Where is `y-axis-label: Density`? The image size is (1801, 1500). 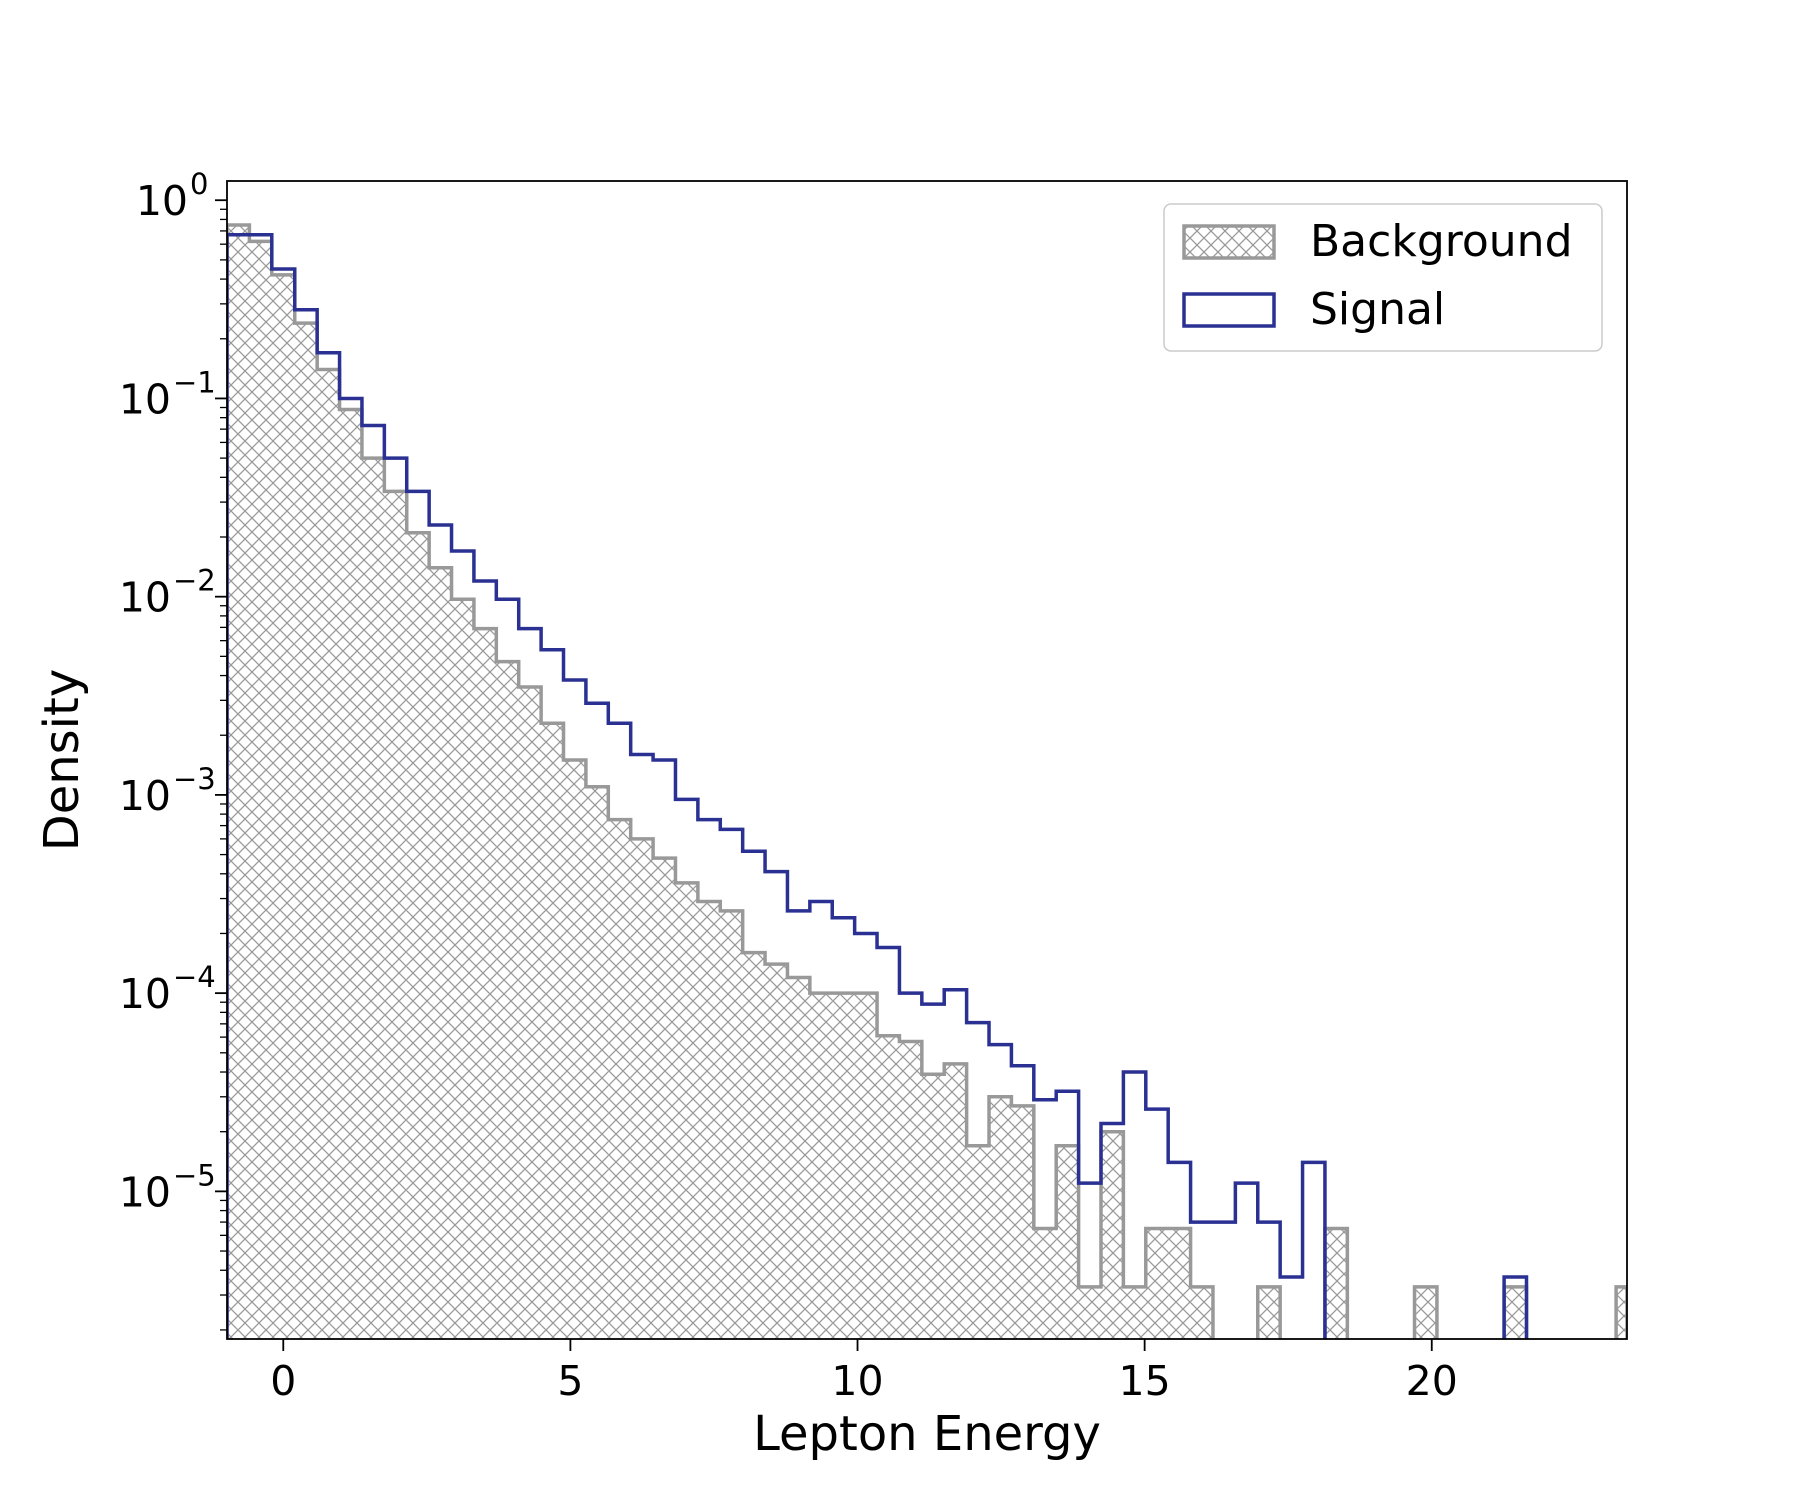
y-axis-label: Density is located at coordinates (62, 760).